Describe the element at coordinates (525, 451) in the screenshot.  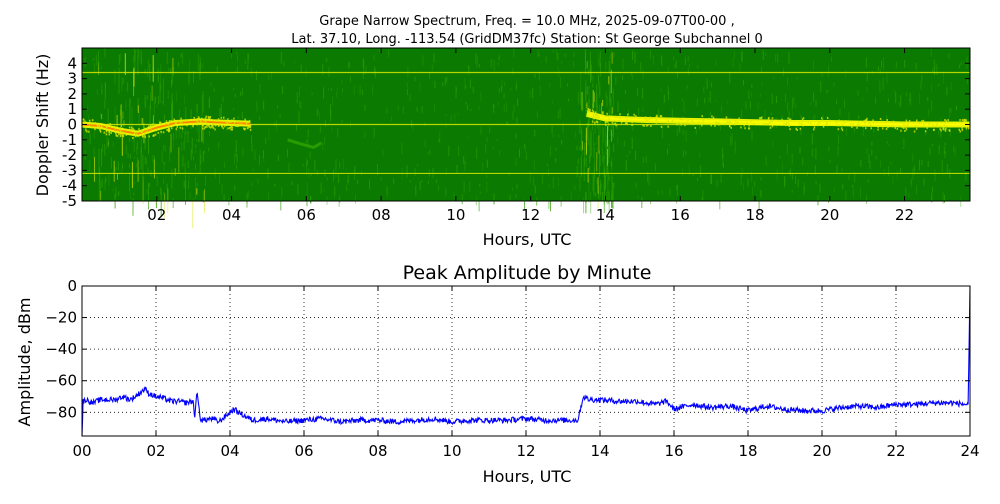
I see `x-tick-label: 12` at that location.